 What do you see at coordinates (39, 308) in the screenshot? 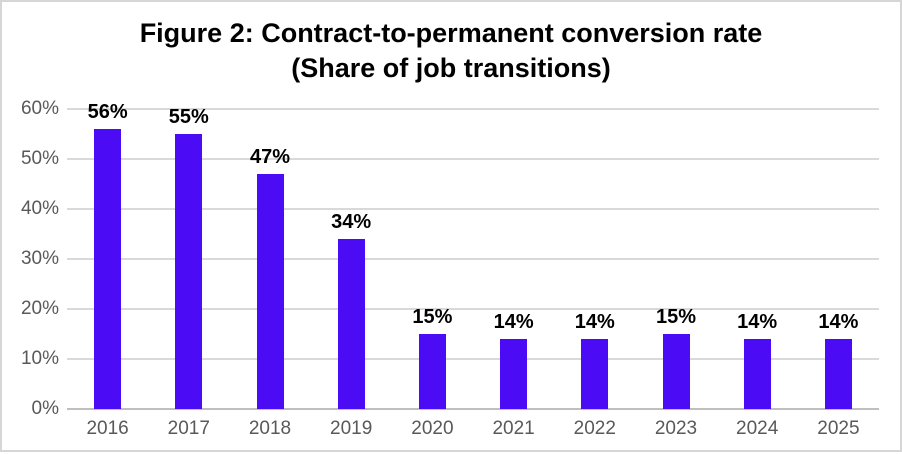
I see `y-tick-label: 20%` at bounding box center [39, 308].